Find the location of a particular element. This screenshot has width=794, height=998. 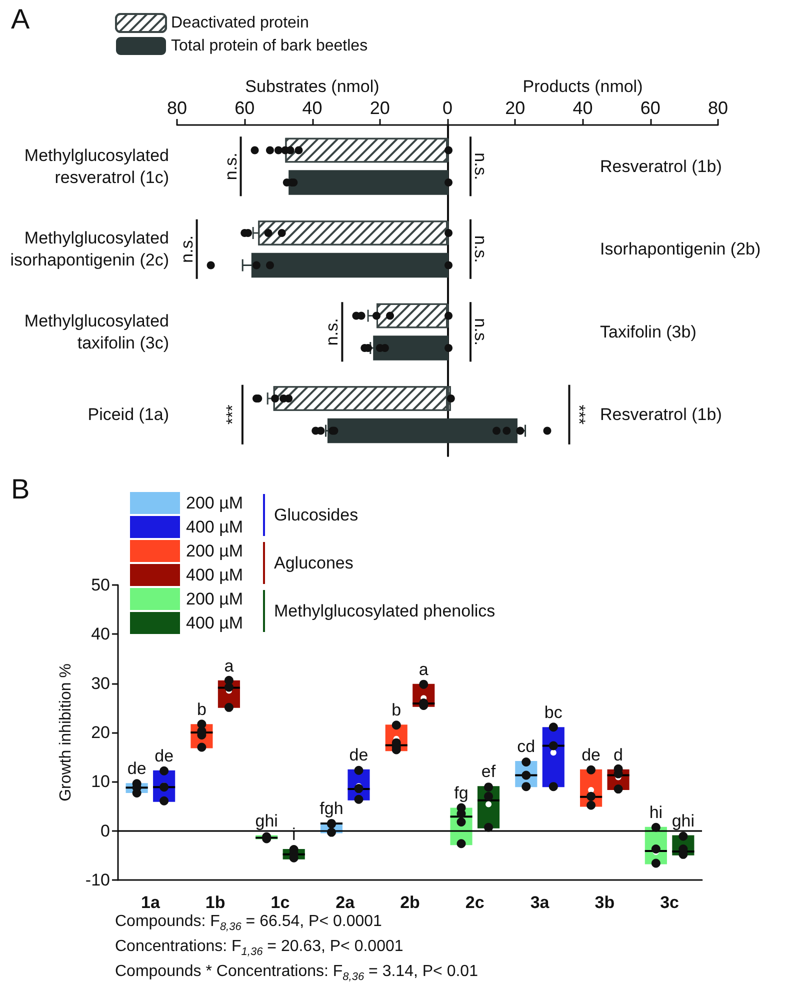

x-tick-label: 3c is located at coordinates (670, 902).